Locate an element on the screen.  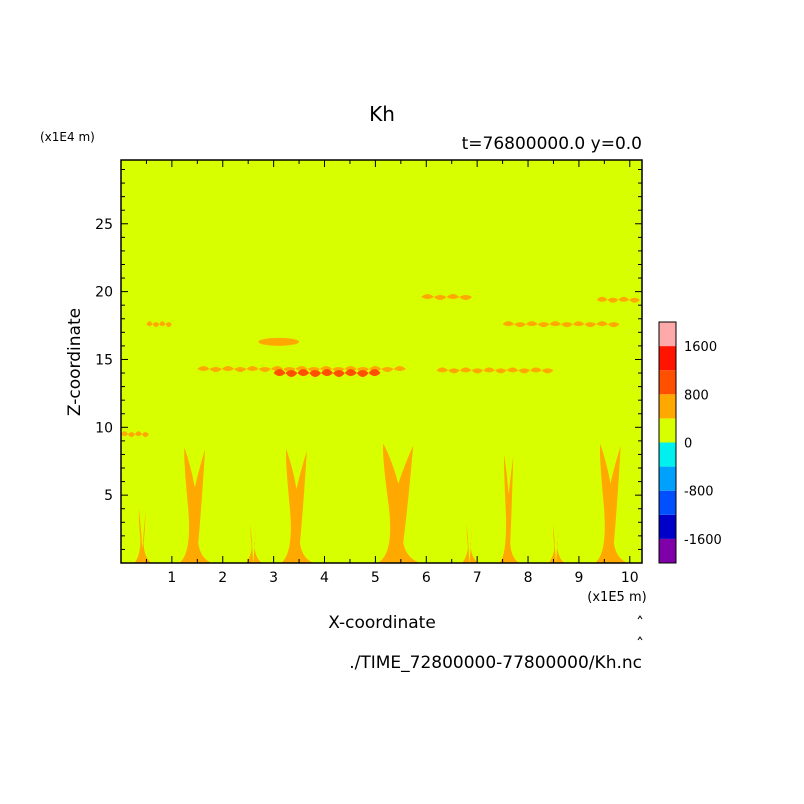
colorbar-tick-label: 800 is located at coordinates (696, 395).